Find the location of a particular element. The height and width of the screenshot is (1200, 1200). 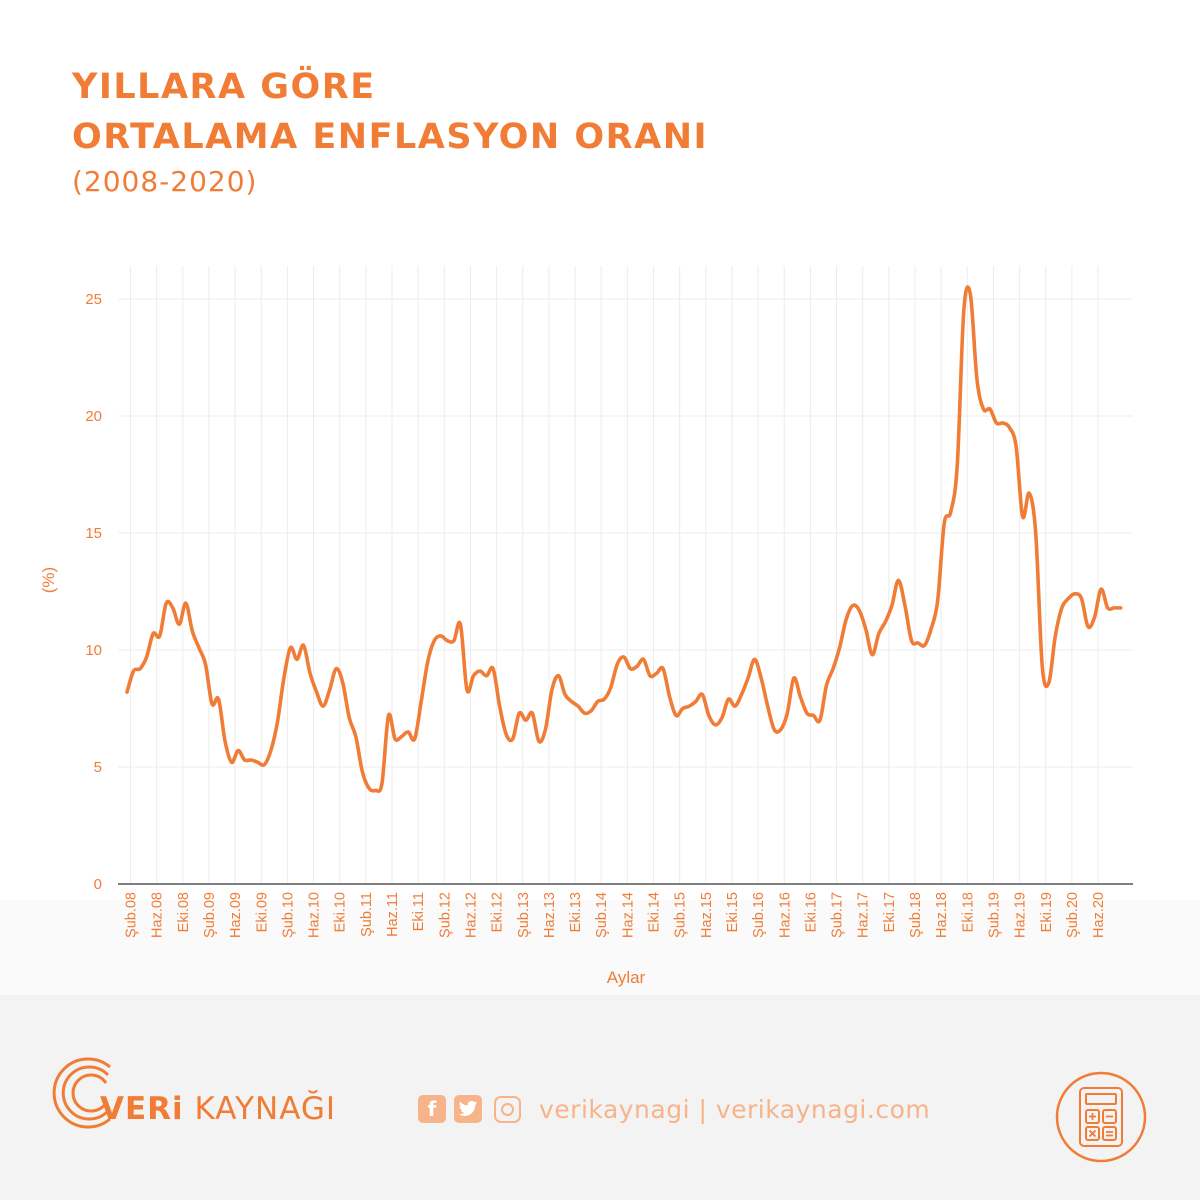

x-tick-label: Haz.17 is located at coordinates (864, 915).